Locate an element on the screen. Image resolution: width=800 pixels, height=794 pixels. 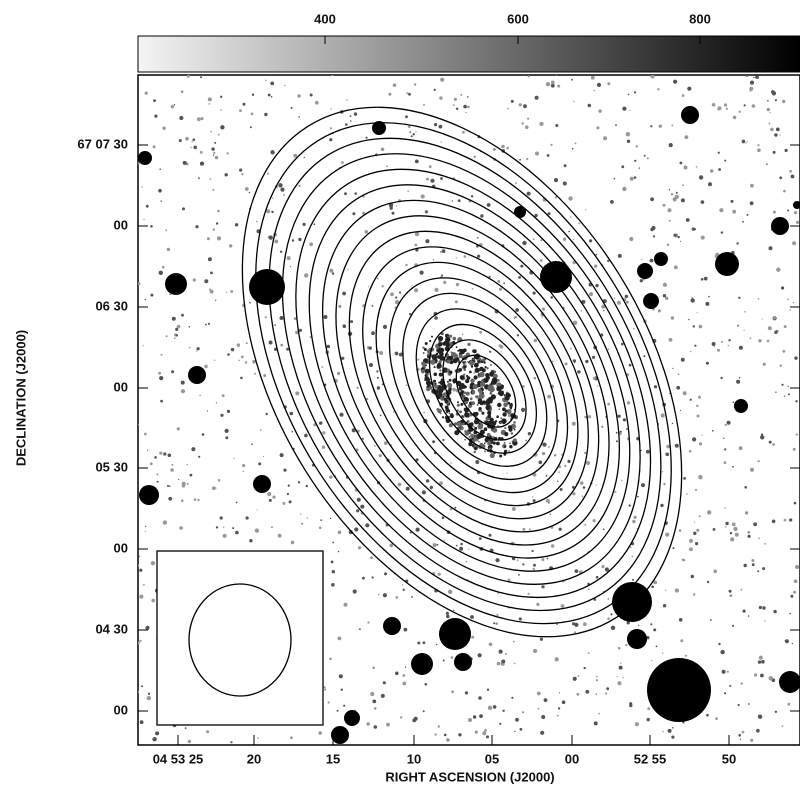
contour is located at coordinates (477, 384).